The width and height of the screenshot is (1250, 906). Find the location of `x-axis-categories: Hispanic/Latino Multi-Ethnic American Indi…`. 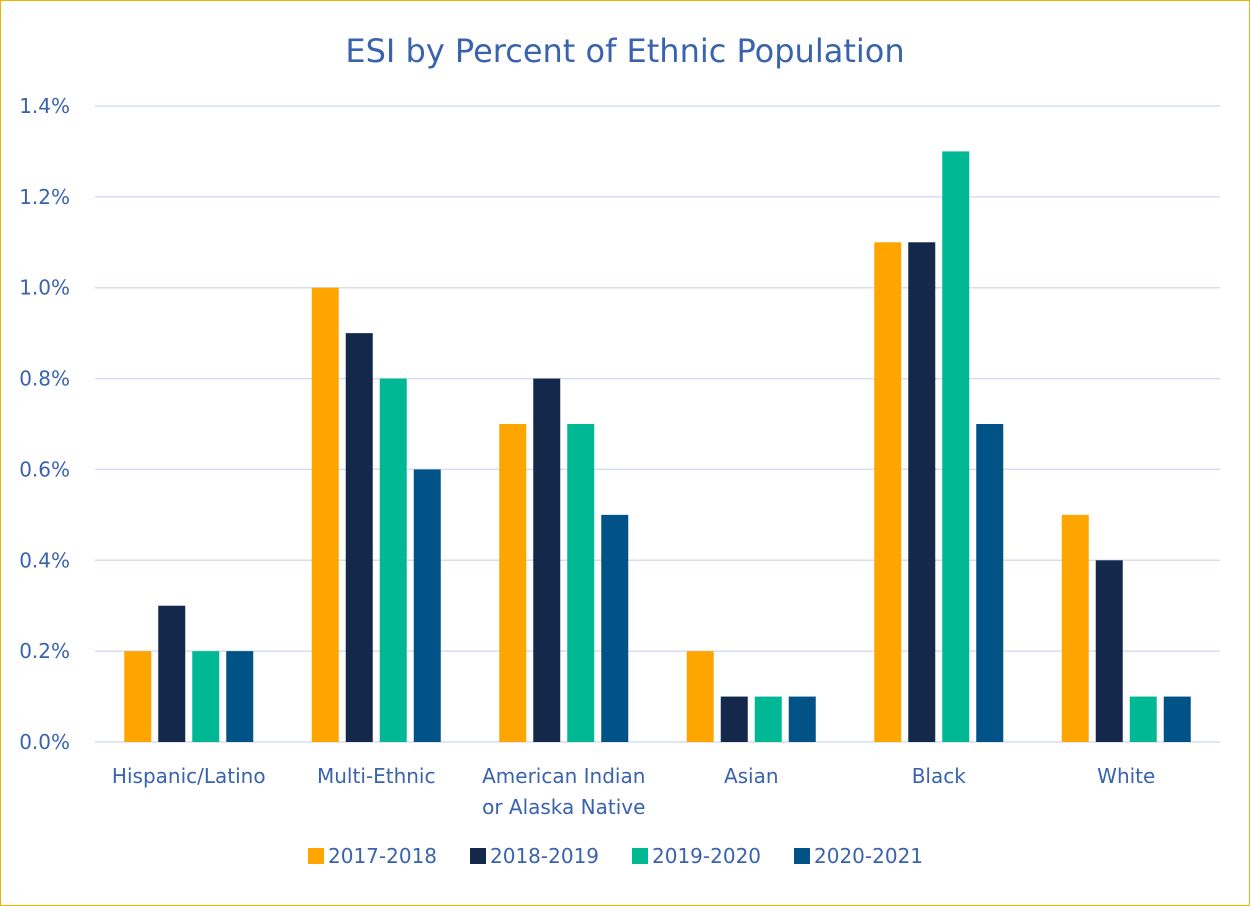

x-axis-categories: Hispanic/Latino Multi-Ethnic American Indi… is located at coordinates (633, 791).